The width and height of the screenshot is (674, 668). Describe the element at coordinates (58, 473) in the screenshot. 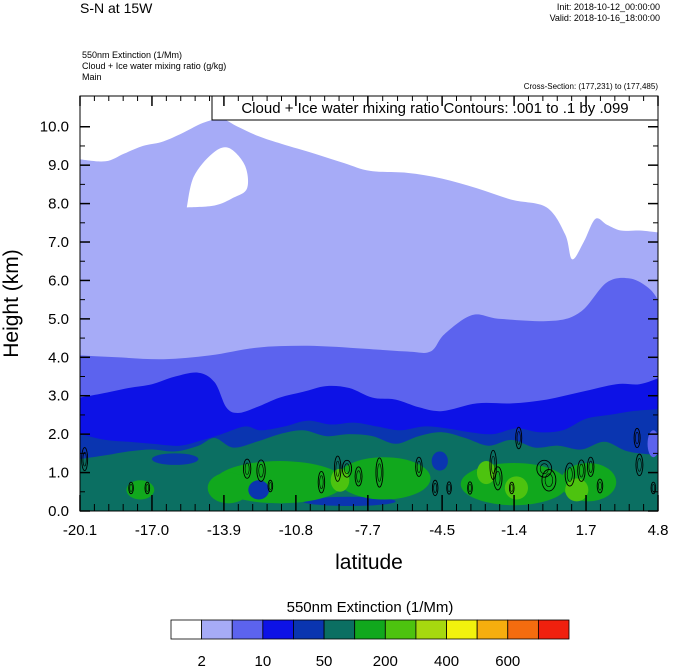

I see `y-tick-label: 1.0` at that location.